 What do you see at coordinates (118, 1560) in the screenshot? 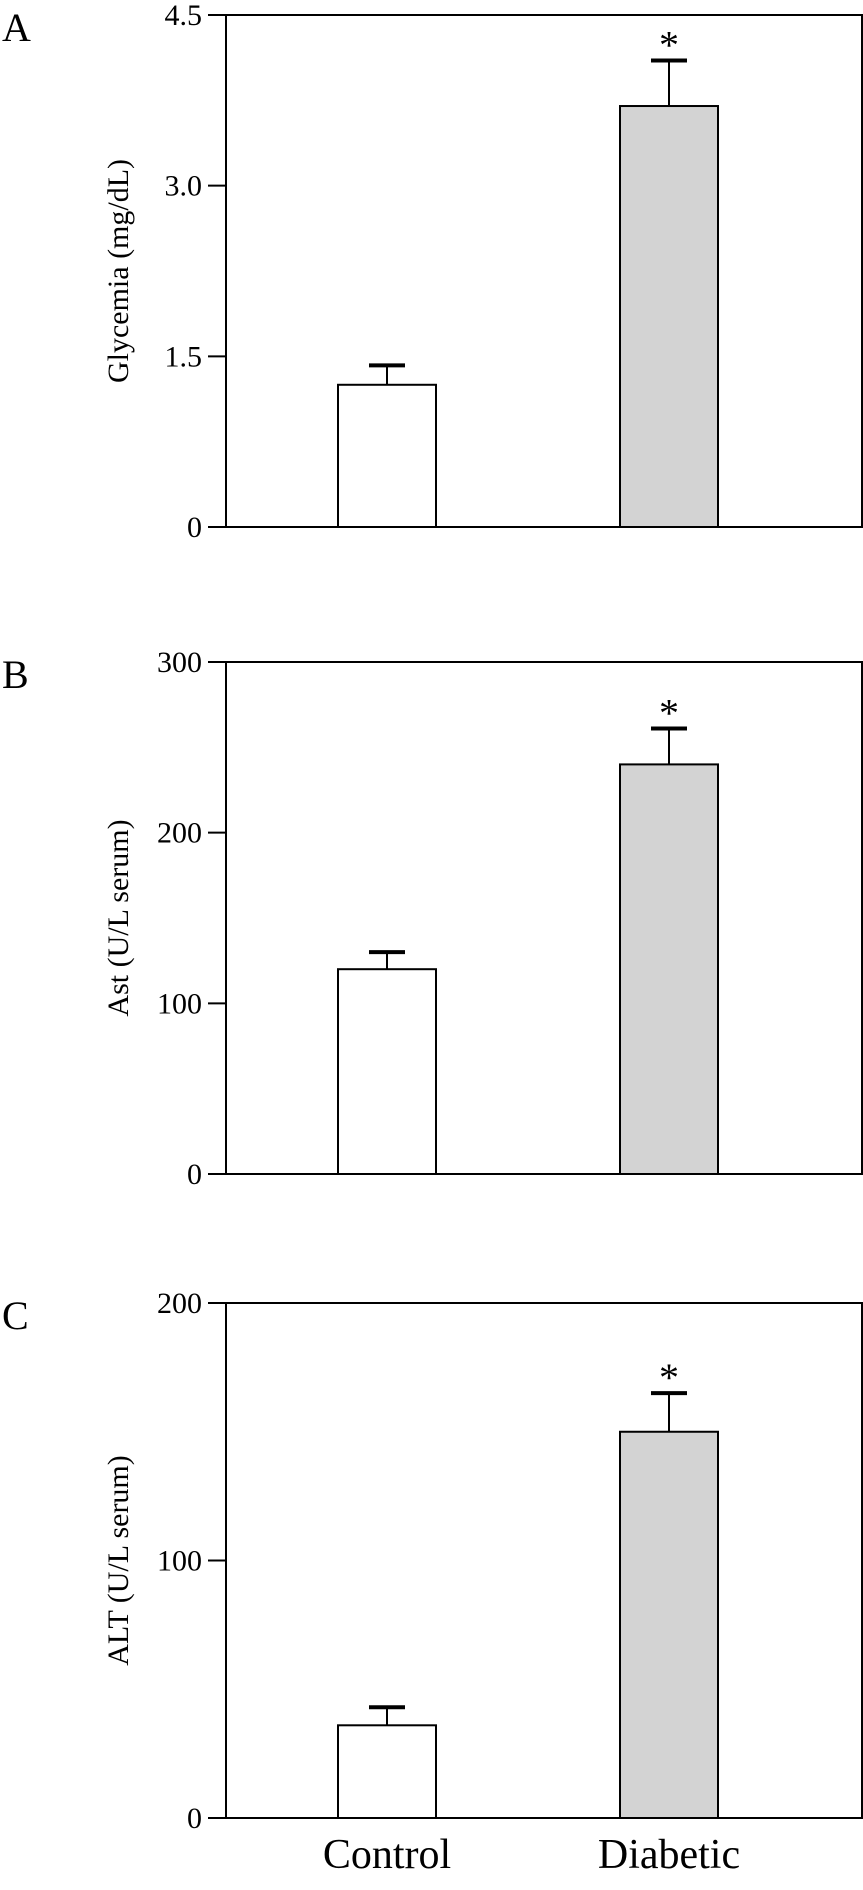
I see `y-axis-title: ALT (U/L serum)` at bounding box center [118, 1560].